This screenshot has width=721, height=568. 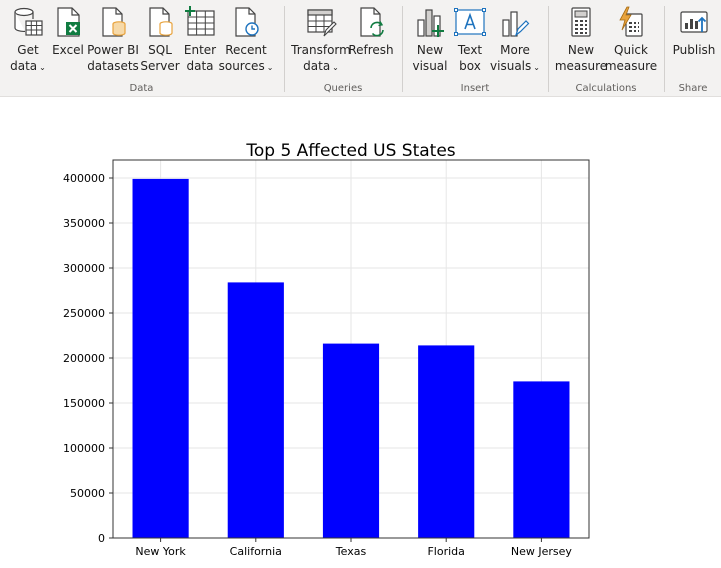 I want to click on sql-server-label-line2: Server, so click(x=160, y=66).